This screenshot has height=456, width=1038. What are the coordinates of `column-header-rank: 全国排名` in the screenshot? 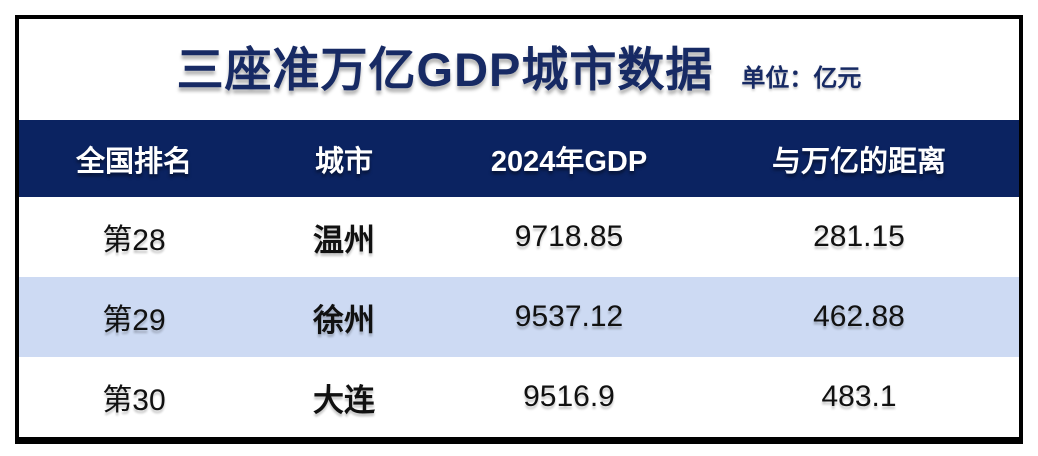 It's located at (133, 161).